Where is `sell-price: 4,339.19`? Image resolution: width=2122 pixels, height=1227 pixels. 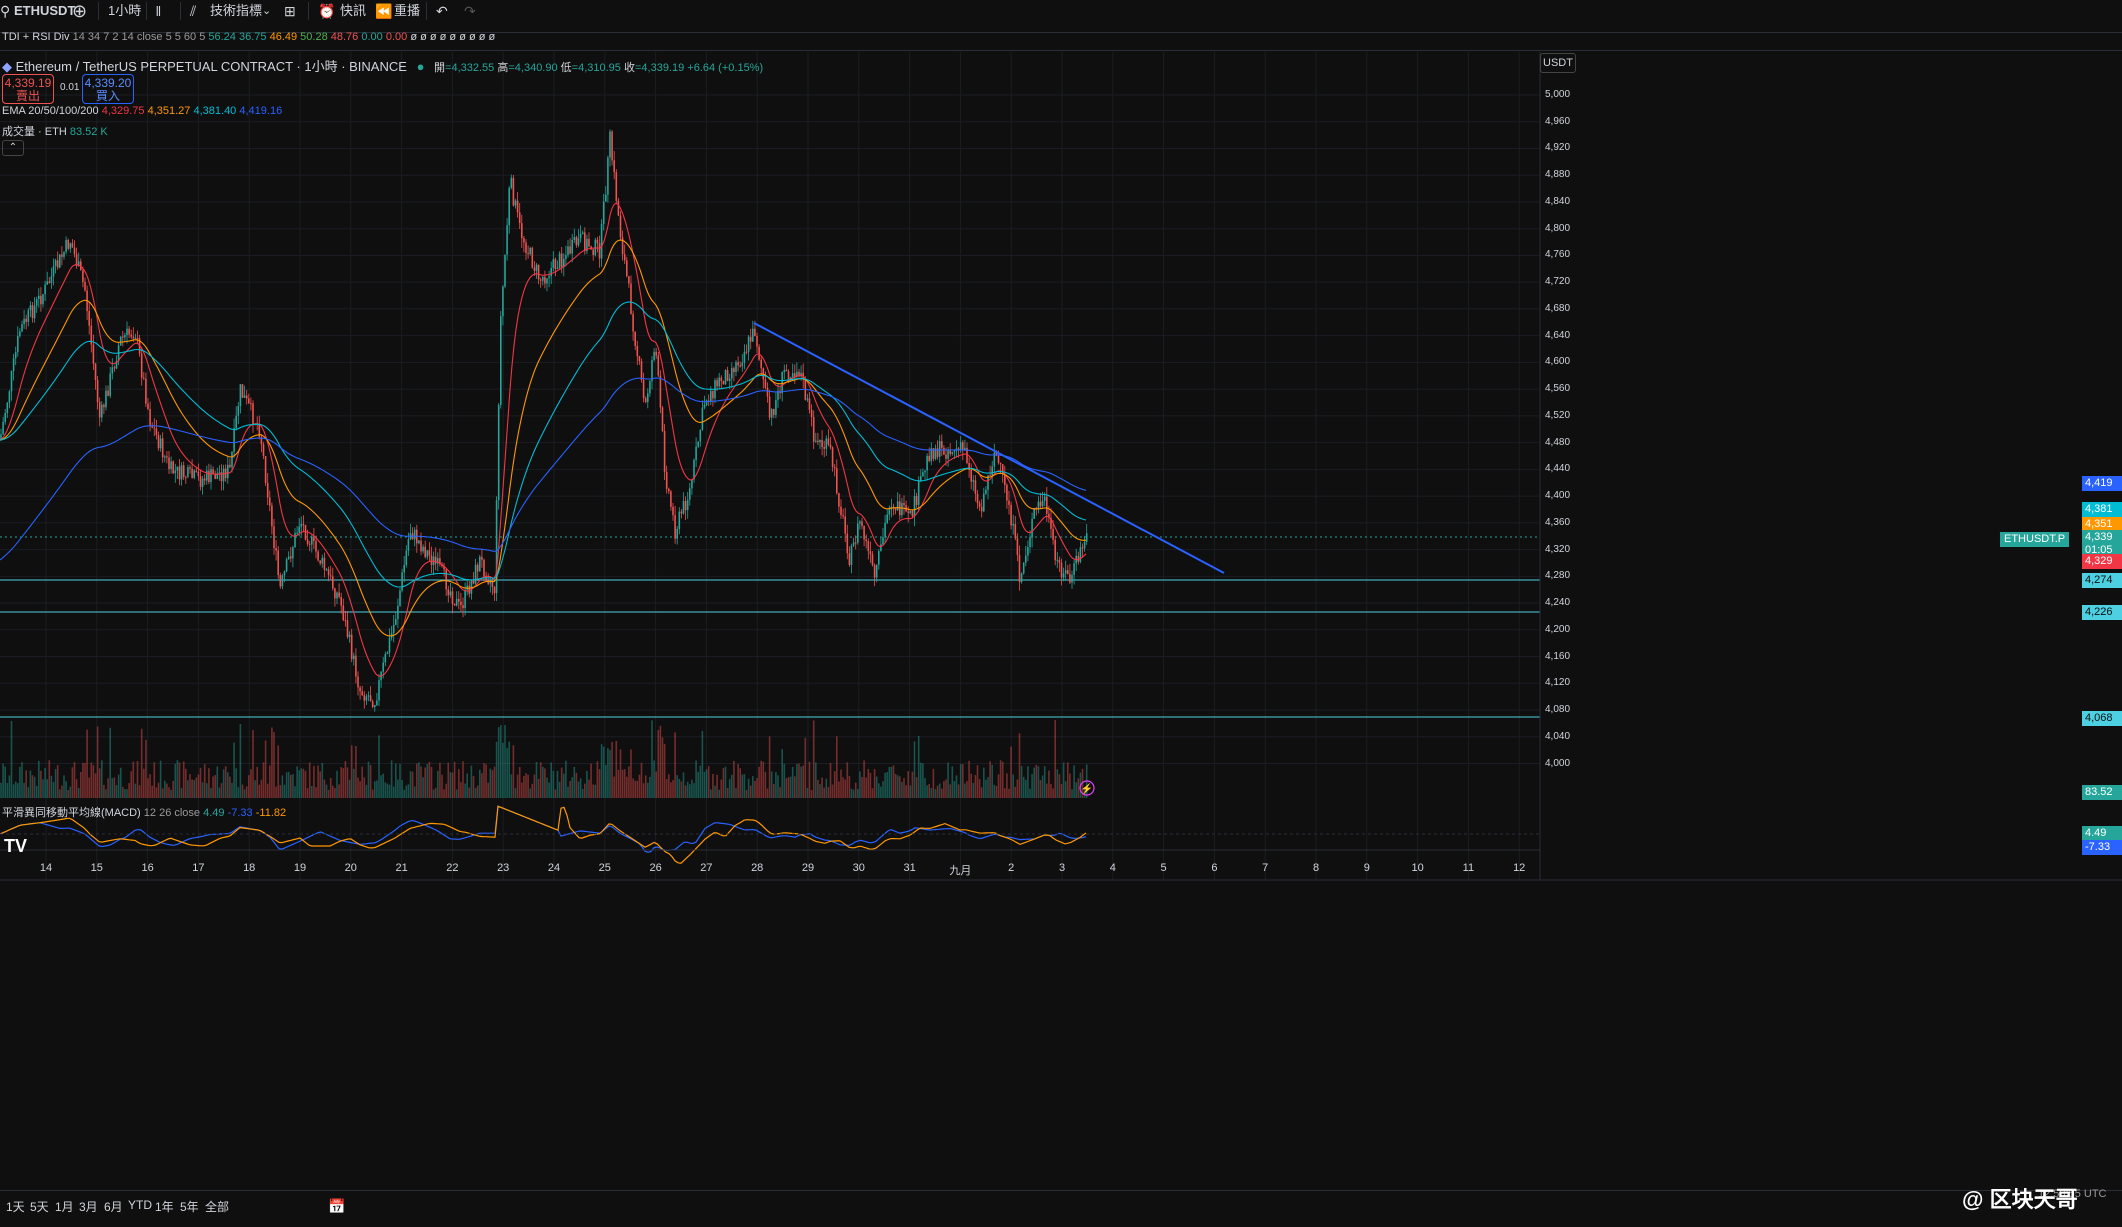
sell-price: 4,339.19 is located at coordinates (28, 83).